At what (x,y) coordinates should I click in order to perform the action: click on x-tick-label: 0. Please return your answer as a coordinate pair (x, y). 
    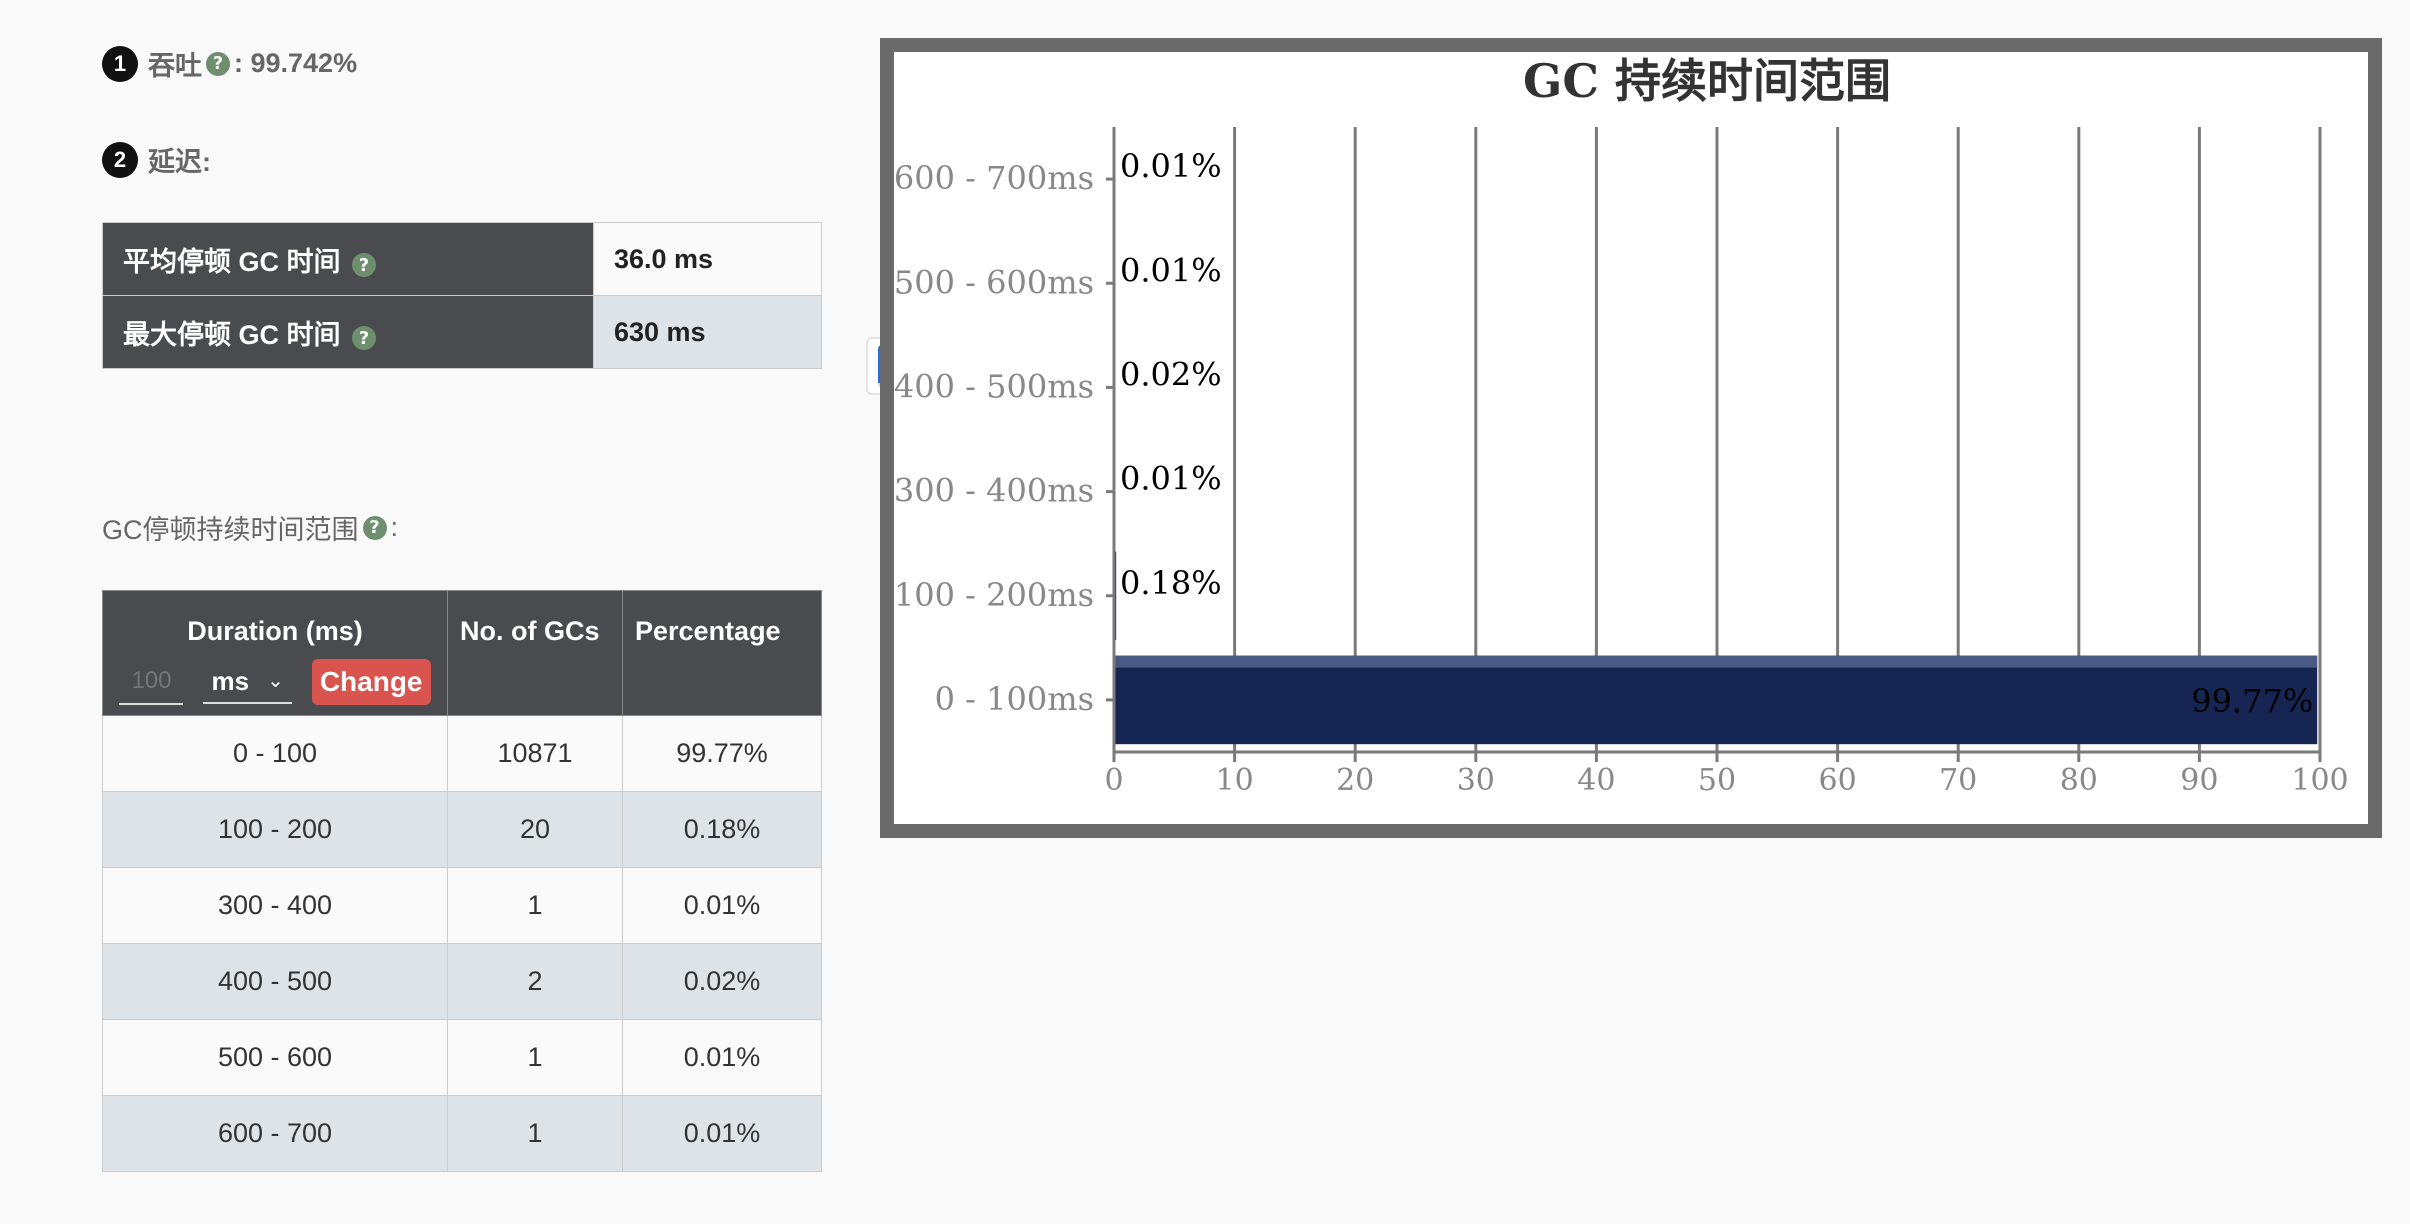
    Looking at the image, I should click on (1113, 780).